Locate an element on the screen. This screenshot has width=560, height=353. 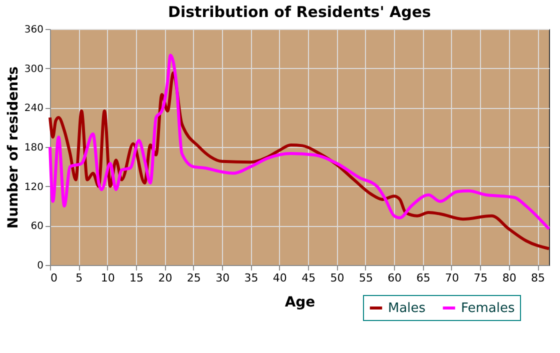
x-tick-label: 35 is located at coordinates (251, 278).